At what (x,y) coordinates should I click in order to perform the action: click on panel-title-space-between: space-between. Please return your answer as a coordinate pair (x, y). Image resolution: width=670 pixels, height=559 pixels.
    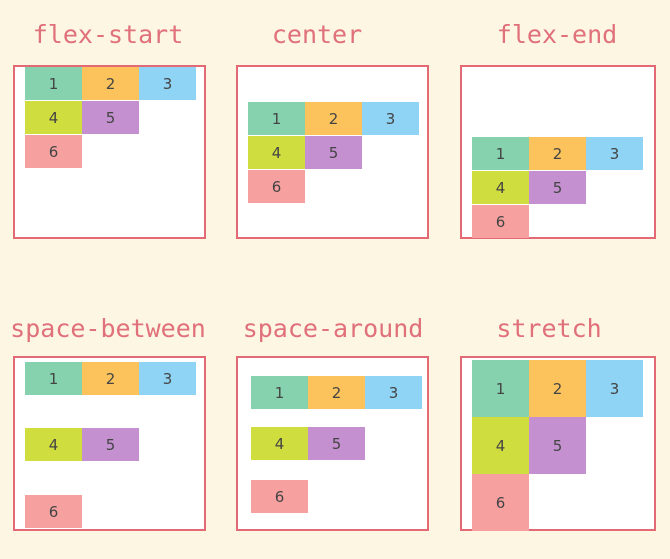
    Looking at the image, I should click on (108, 328).